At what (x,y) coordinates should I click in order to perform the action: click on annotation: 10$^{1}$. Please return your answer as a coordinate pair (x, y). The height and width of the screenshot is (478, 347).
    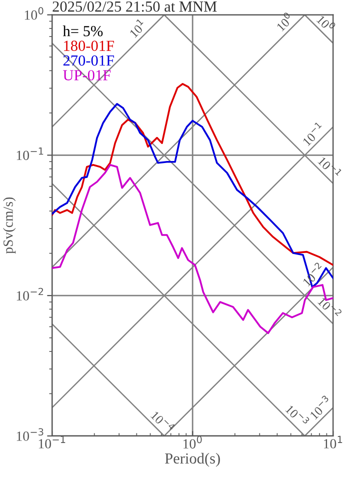
    Looking at the image, I should click on (137, 28).